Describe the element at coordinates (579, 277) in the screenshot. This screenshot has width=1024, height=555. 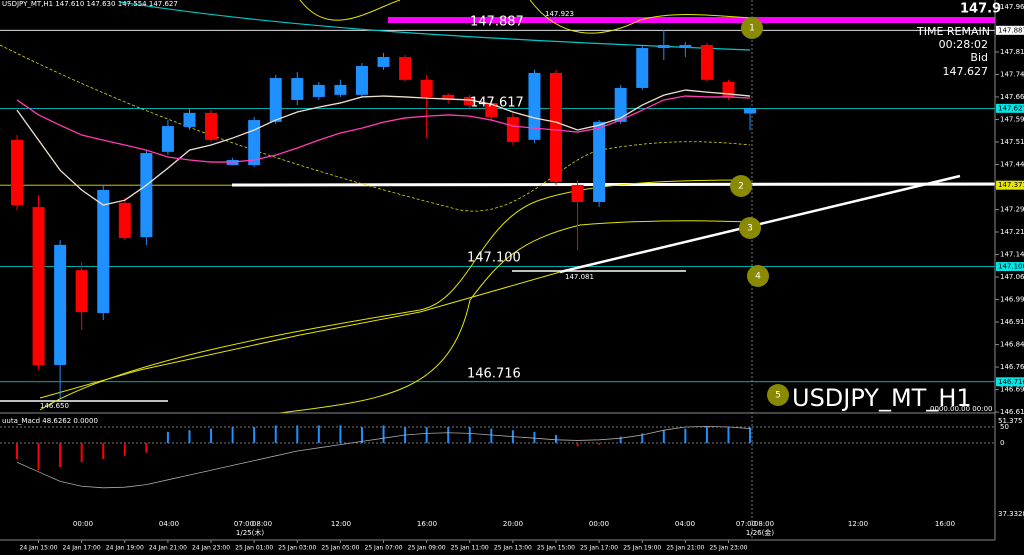
I see `annotation: 147.081` at that location.